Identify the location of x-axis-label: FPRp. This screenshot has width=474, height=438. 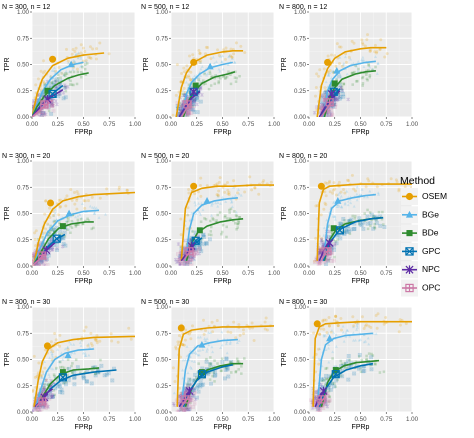
(223, 132).